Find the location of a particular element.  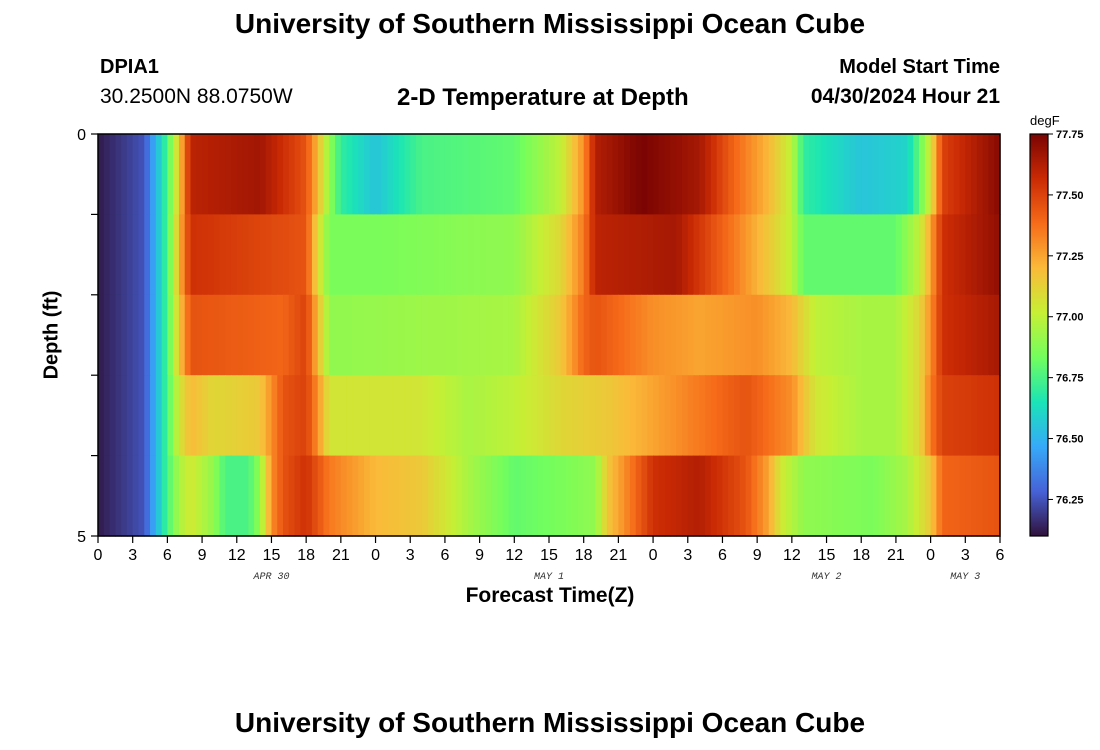

colorbar: 77.75 77.50 77.25 77.00 76.75 76.50 76.25 is located at coordinates (1056, 333).